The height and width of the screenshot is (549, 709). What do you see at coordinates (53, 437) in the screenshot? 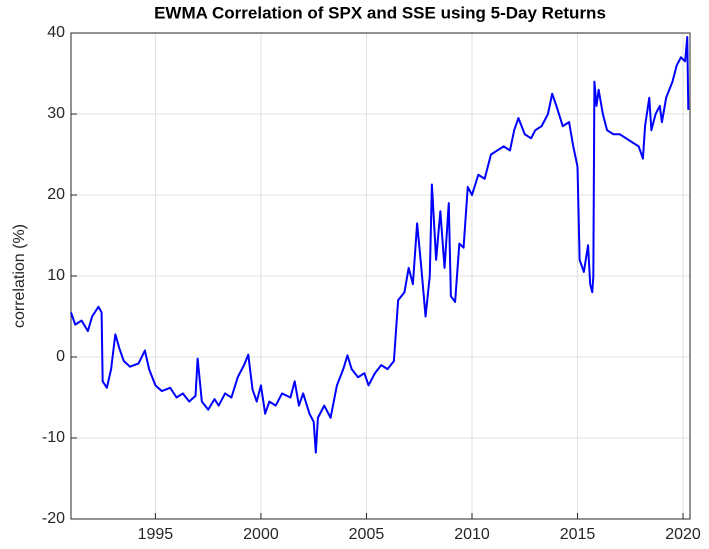
I see `y-tick-label: -10` at bounding box center [53, 437].